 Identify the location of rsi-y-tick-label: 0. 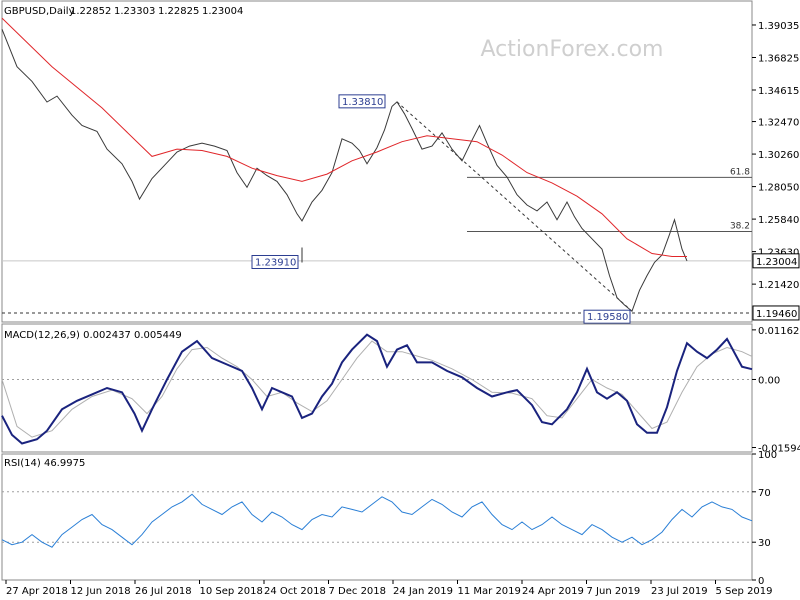
(761, 581).